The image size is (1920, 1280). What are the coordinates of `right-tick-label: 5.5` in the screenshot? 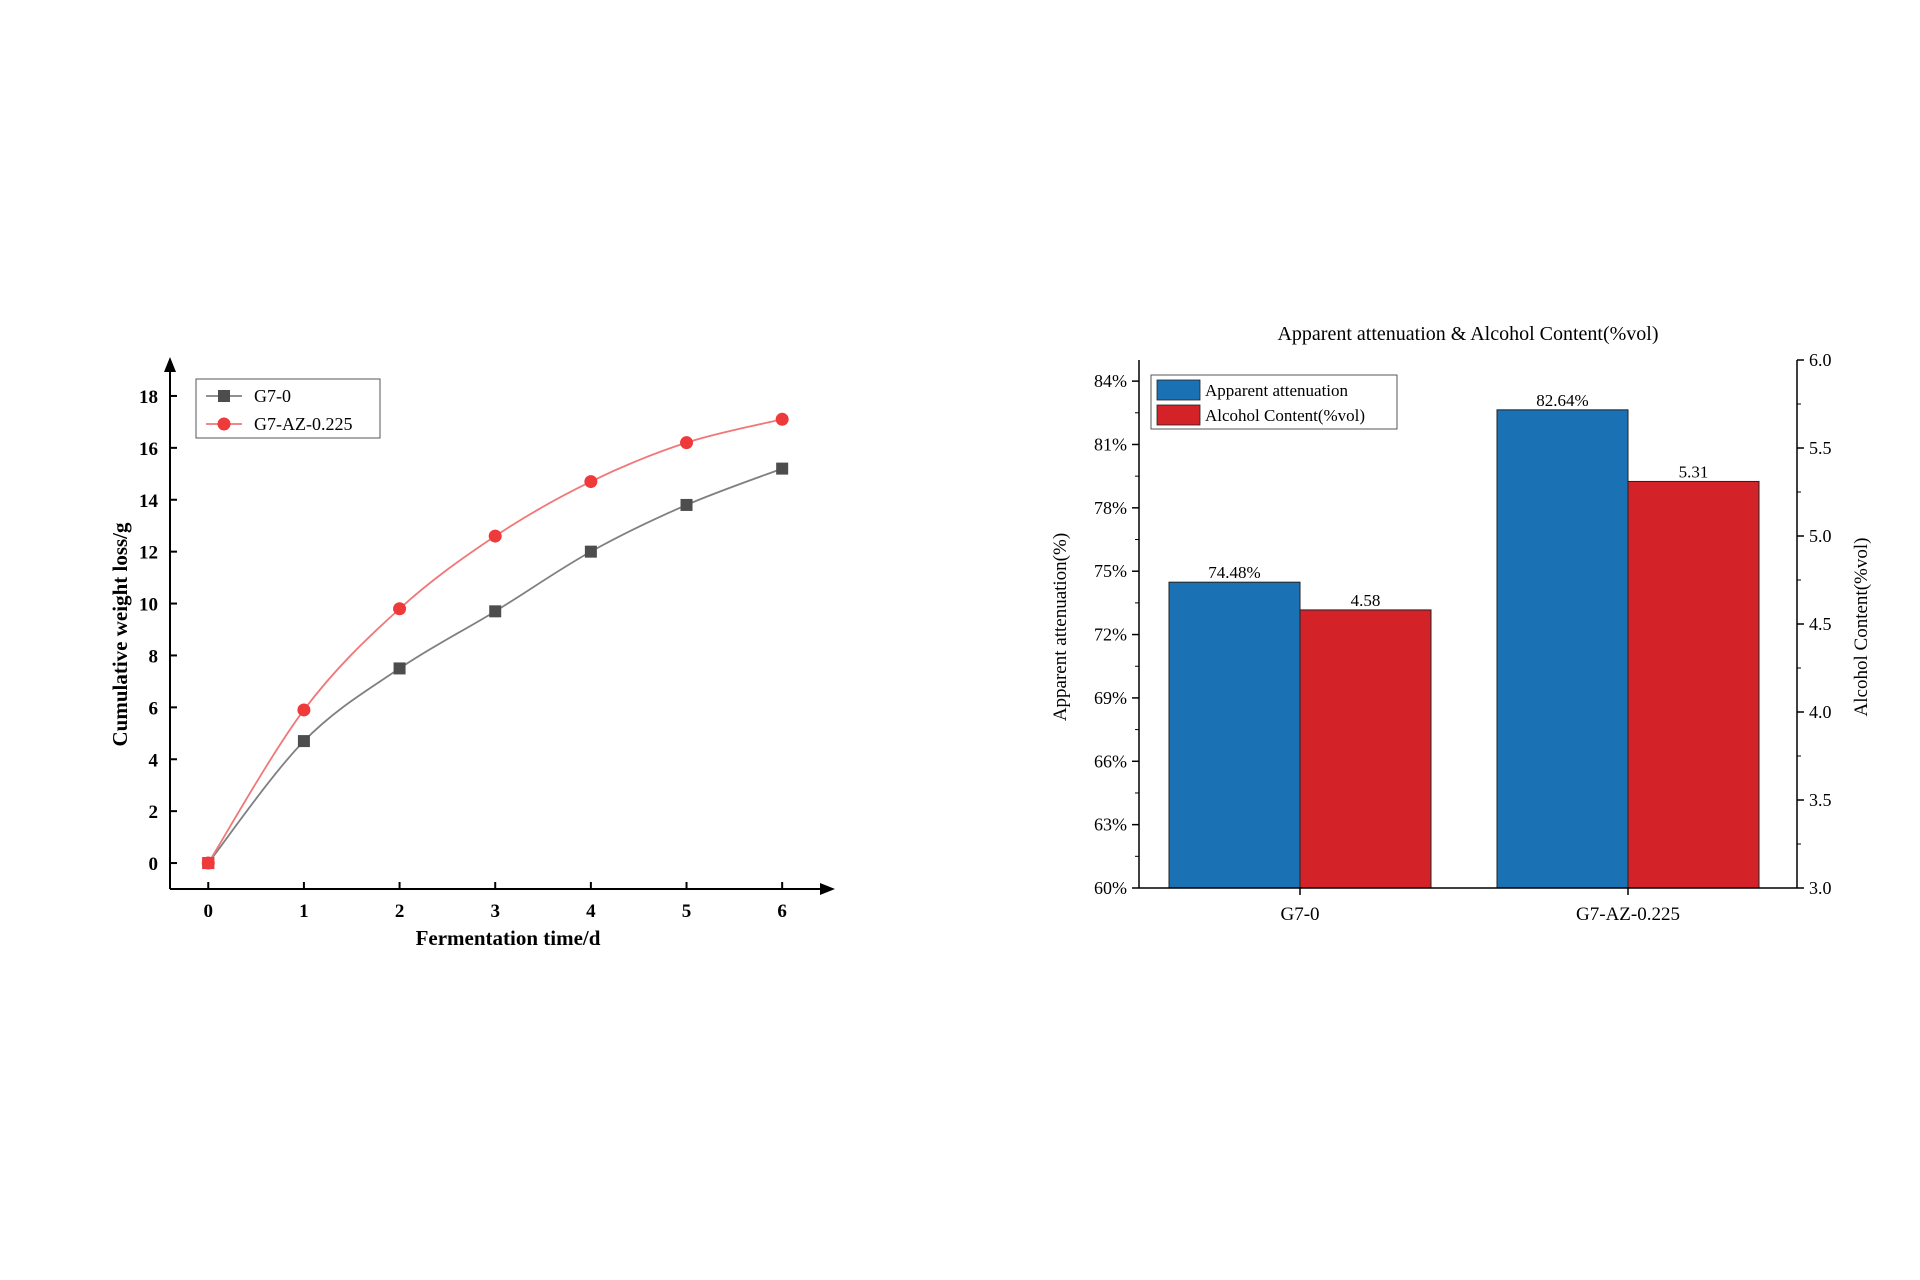 It's located at (1820, 448).